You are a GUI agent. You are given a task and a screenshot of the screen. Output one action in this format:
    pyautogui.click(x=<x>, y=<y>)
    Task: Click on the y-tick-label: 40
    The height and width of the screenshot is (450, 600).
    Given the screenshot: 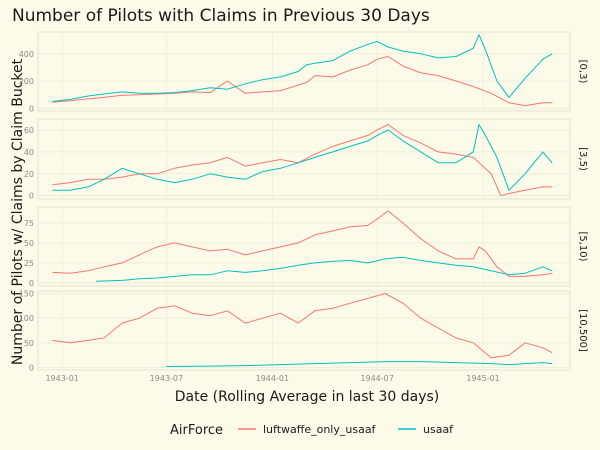 What is the action you would take?
    pyautogui.click(x=29, y=152)
    